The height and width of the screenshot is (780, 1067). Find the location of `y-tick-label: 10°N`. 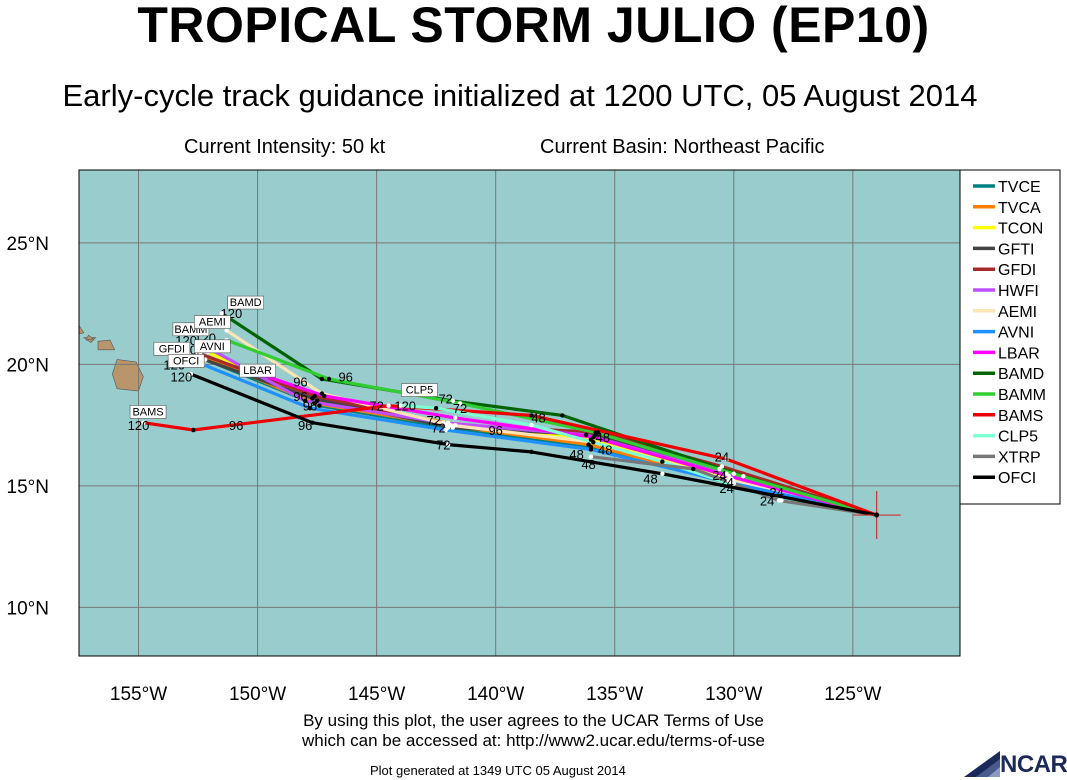

y-tick-label: 10°N is located at coordinates (28, 608).